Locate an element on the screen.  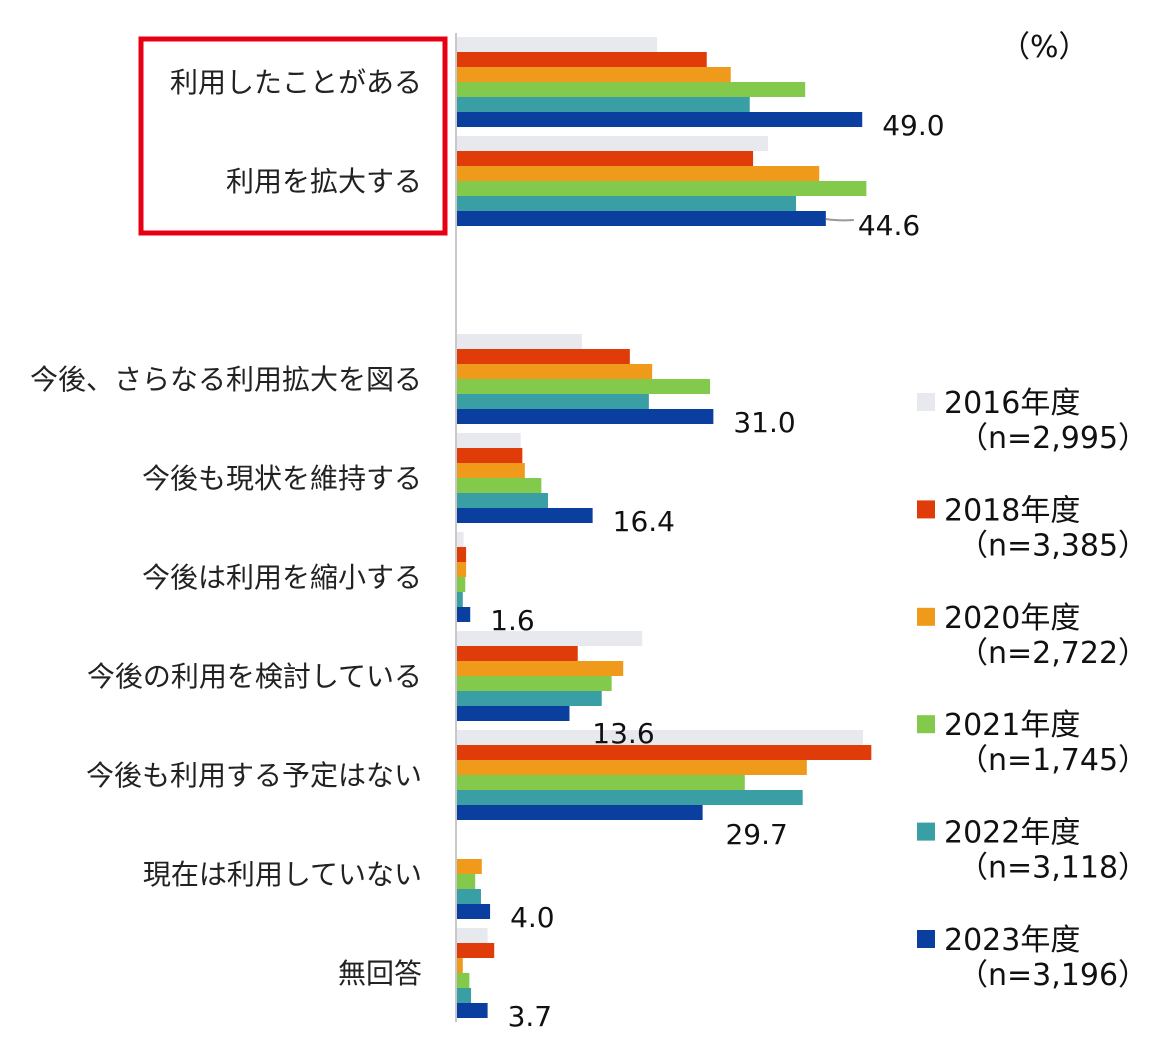
data-label: 13.6 is located at coordinates (623, 733).